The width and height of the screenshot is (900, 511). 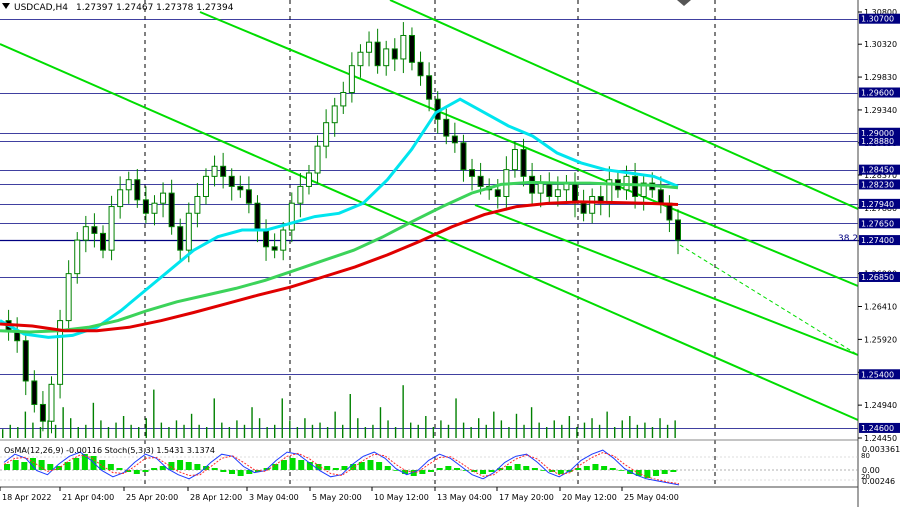 I want to click on stoch-level-label: 20, so click(x=865, y=477).